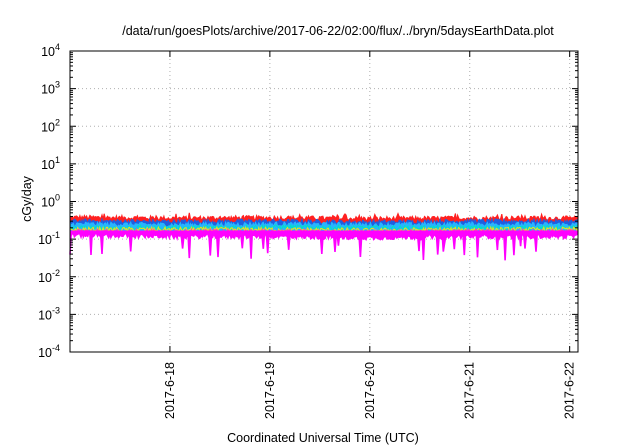 This screenshot has height=448, width=640. What do you see at coordinates (370, 390) in the screenshot?
I see `x-tick-label: 2017-6-20` at bounding box center [370, 390].